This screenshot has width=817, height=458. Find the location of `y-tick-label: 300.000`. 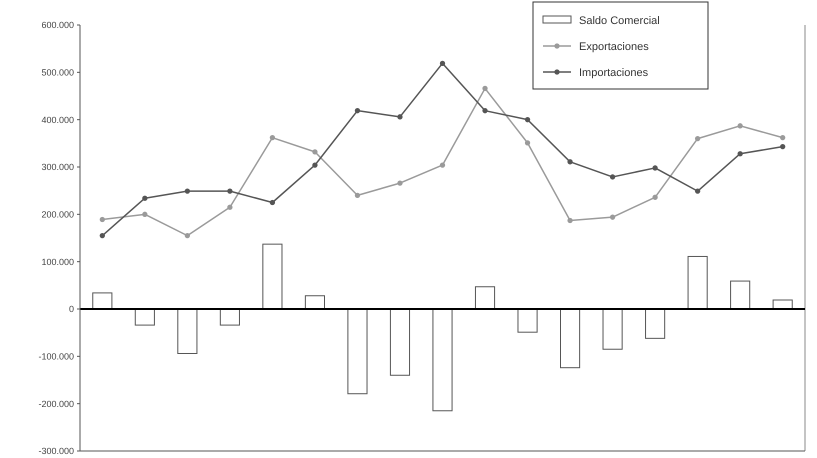

y-tick-label: 300.000 is located at coordinates (57, 167).